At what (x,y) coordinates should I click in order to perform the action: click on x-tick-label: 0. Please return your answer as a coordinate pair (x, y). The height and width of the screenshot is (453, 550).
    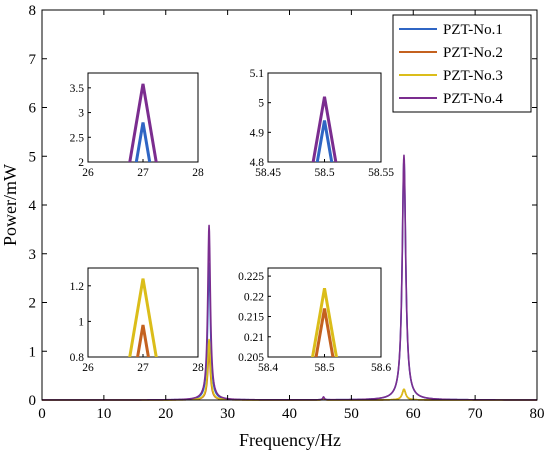
    Looking at the image, I should click on (42, 414).